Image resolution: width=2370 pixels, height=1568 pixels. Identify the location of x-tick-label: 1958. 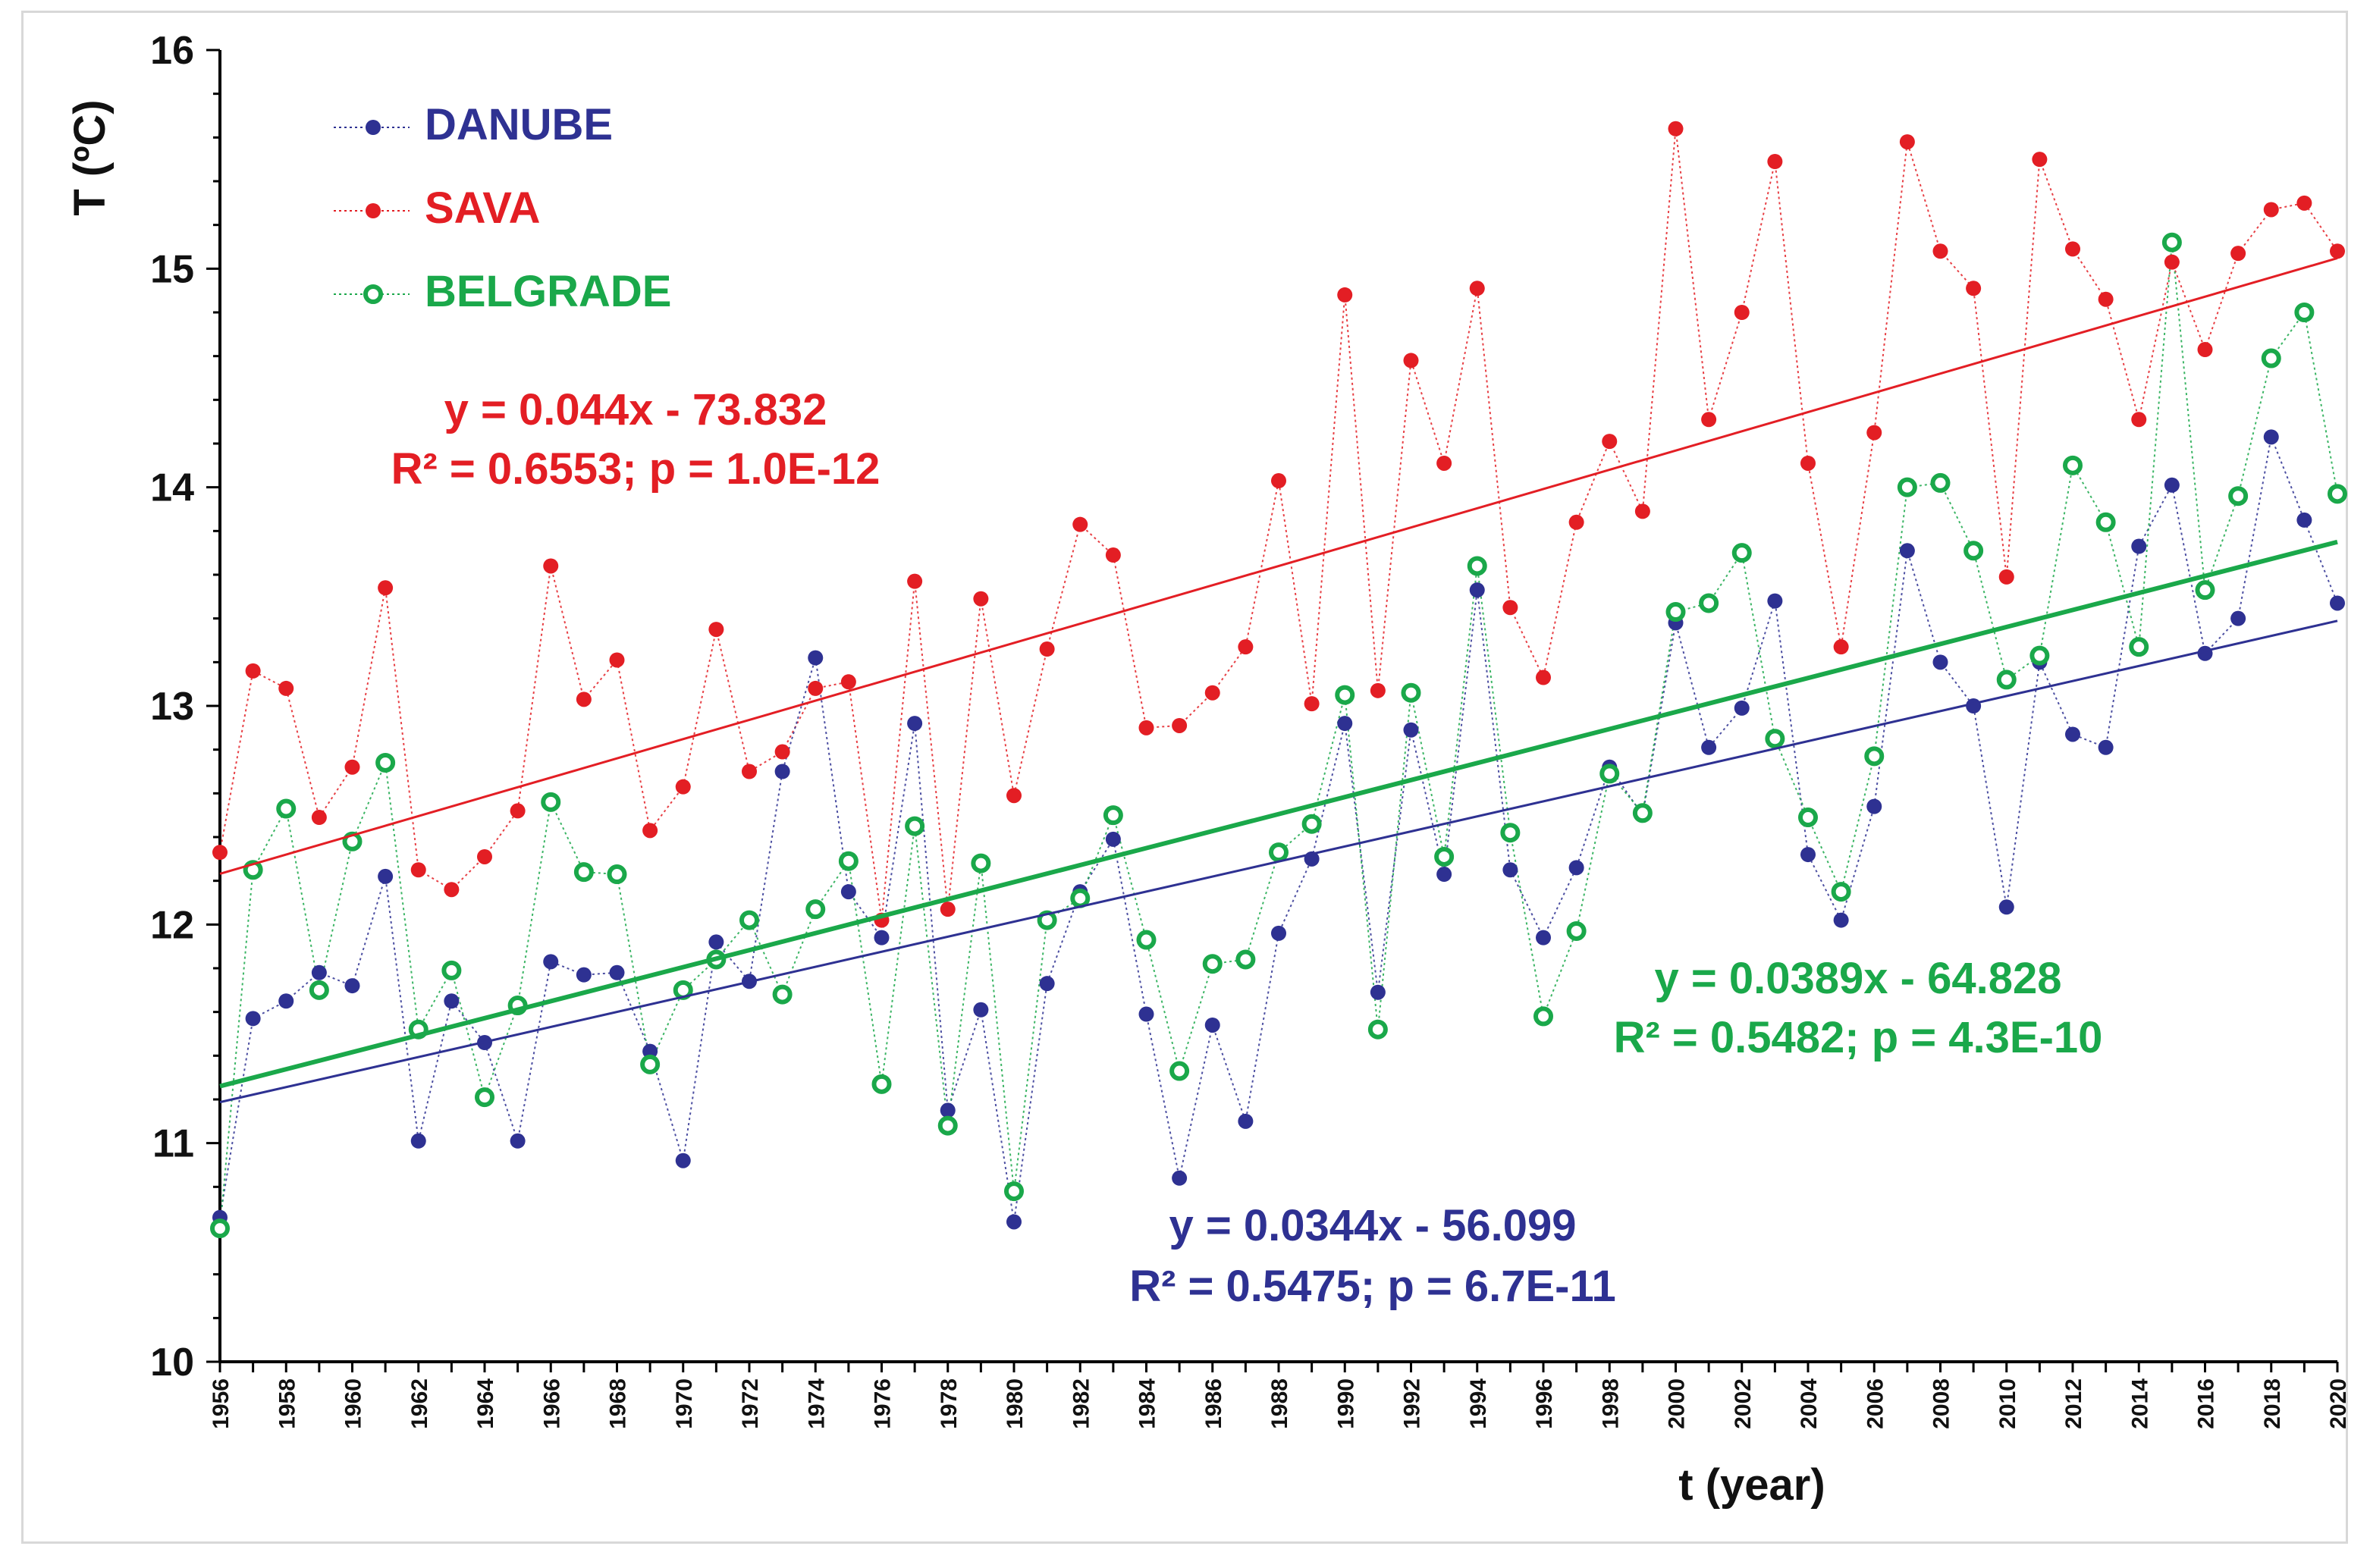
(287, 1404).